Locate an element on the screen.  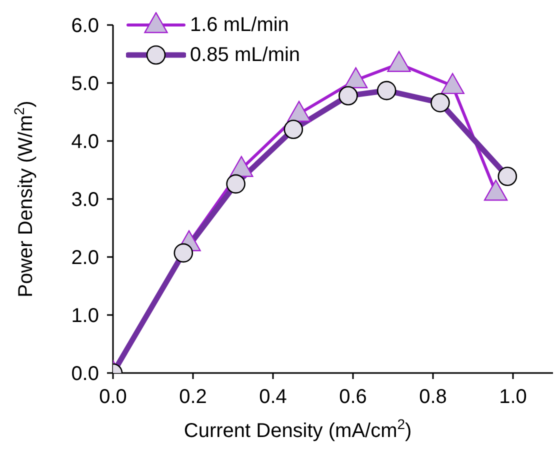
x-tick-label: 1.0 is located at coordinates (513, 397).